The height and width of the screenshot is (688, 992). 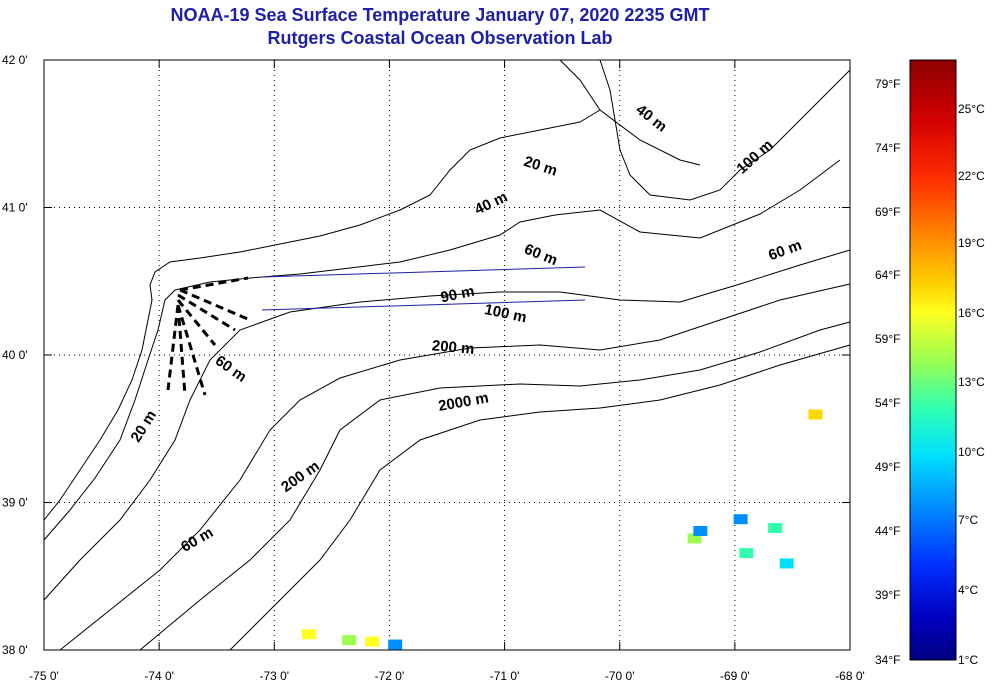 What do you see at coordinates (423, 288) in the screenshot?
I see `transect-lines` at bounding box center [423, 288].